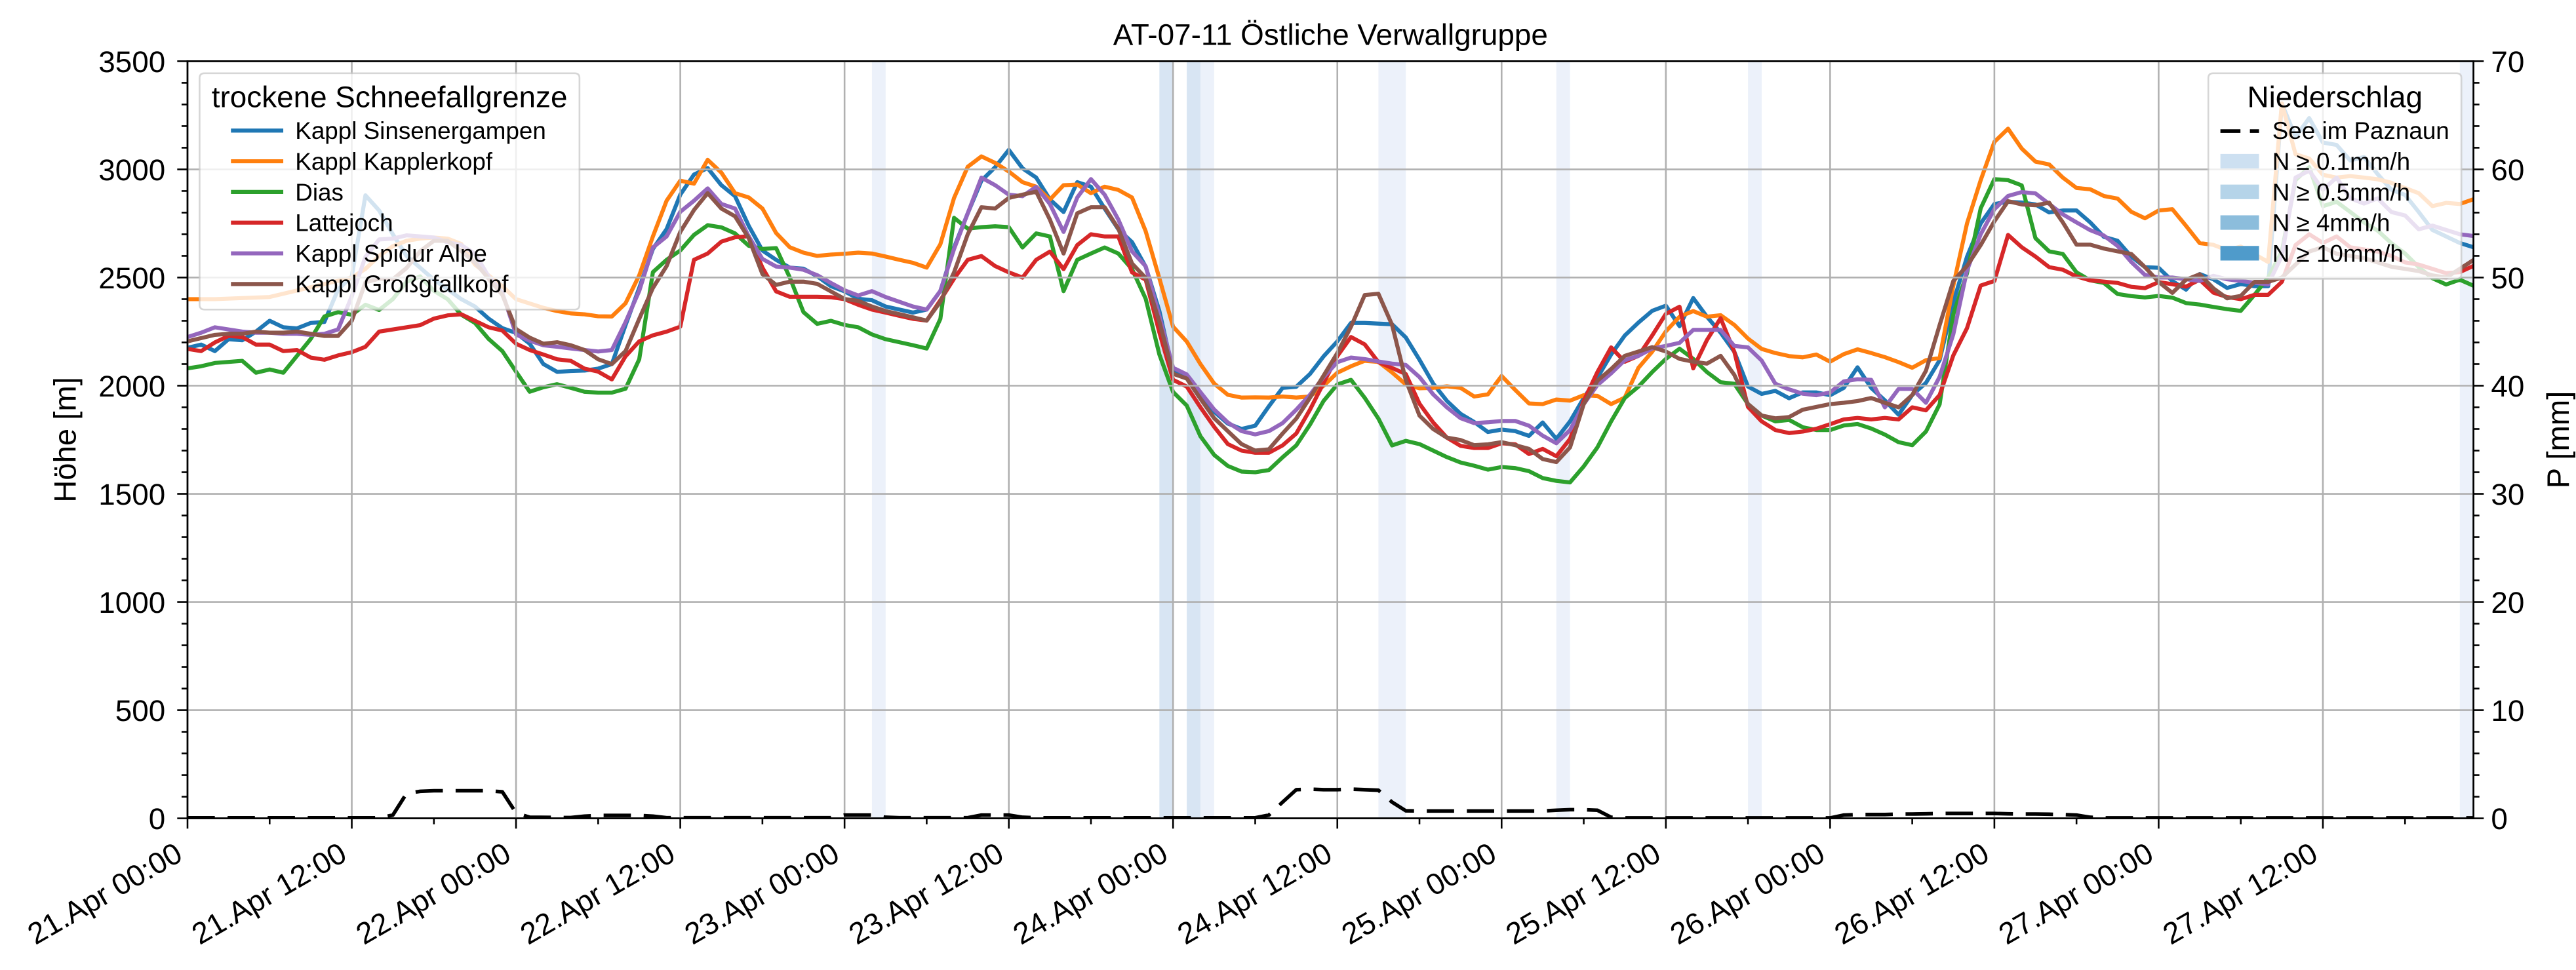  I want to click on svg-text: 2000, so click(131, 386).